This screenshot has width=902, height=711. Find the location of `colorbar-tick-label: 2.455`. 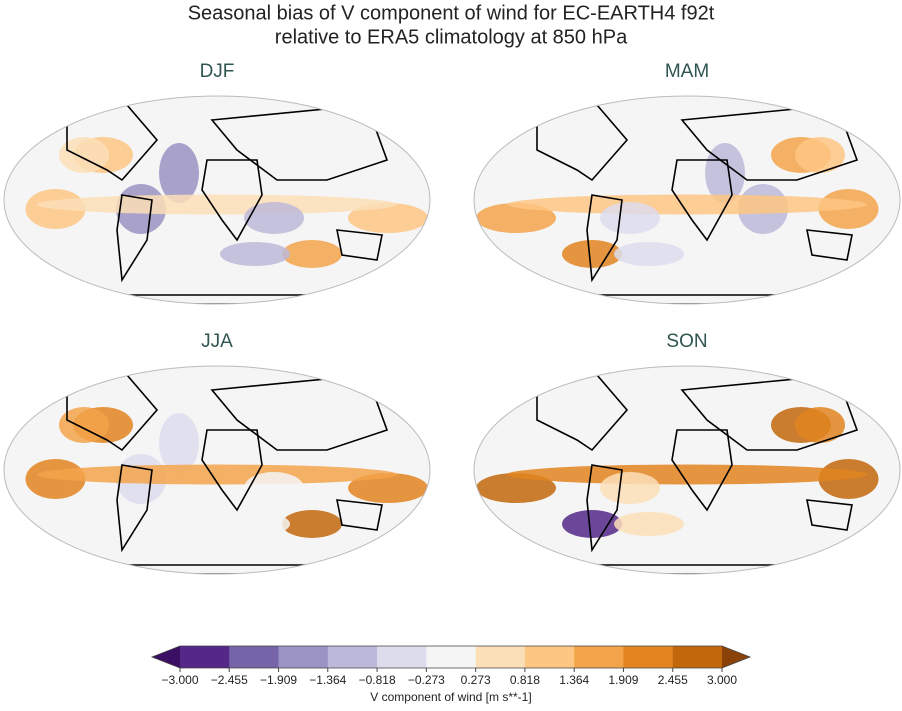

colorbar-tick-label: 2.455 is located at coordinates (673, 680).